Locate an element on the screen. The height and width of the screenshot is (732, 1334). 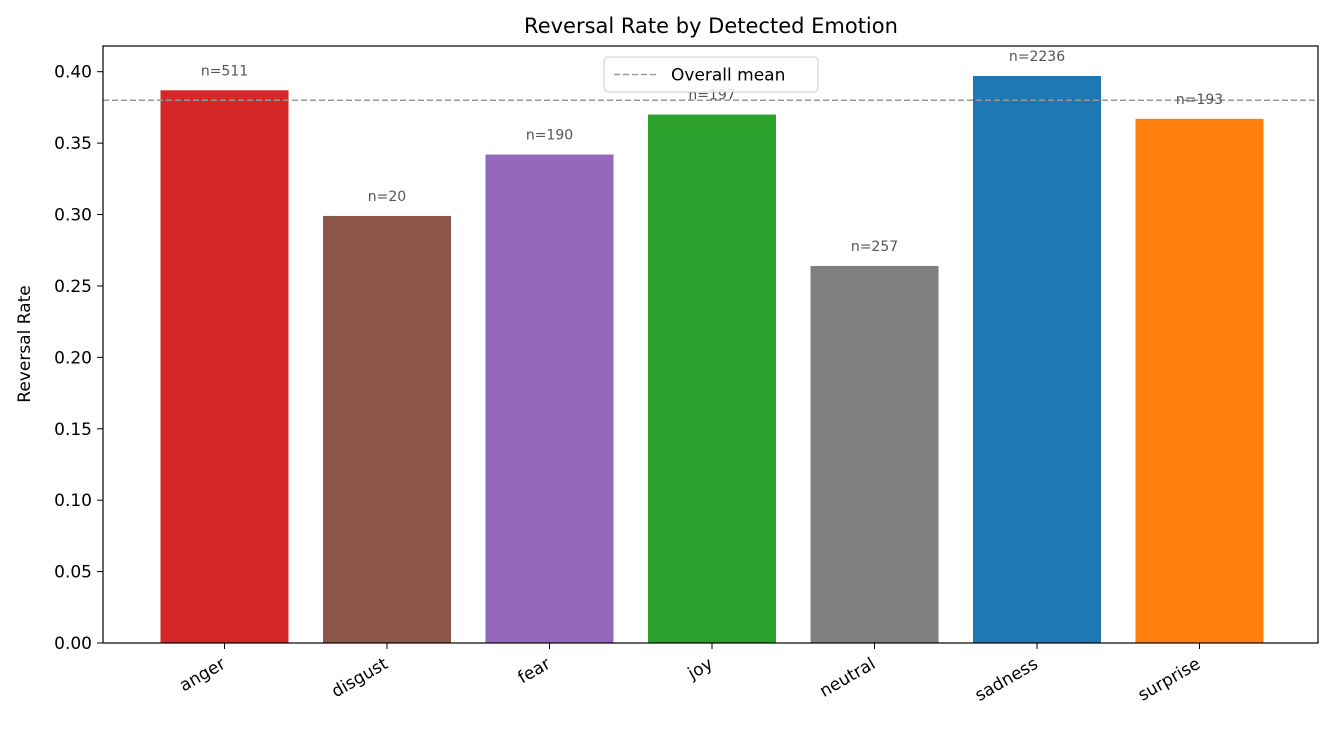
bar-surprise is located at coordinates (1199, 380).